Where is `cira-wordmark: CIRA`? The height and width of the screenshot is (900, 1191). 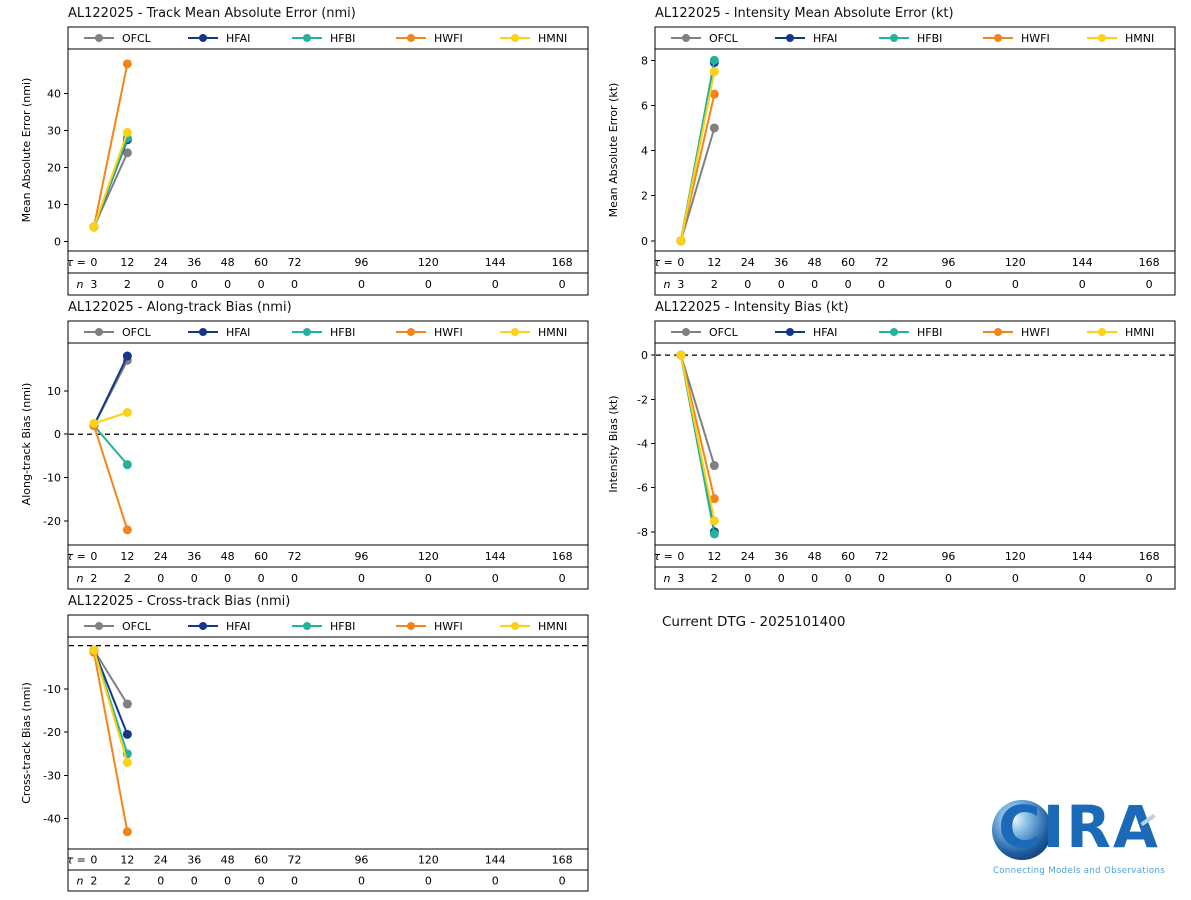
cira-wordmark: CIRA is located at coordinates (1079, 827).